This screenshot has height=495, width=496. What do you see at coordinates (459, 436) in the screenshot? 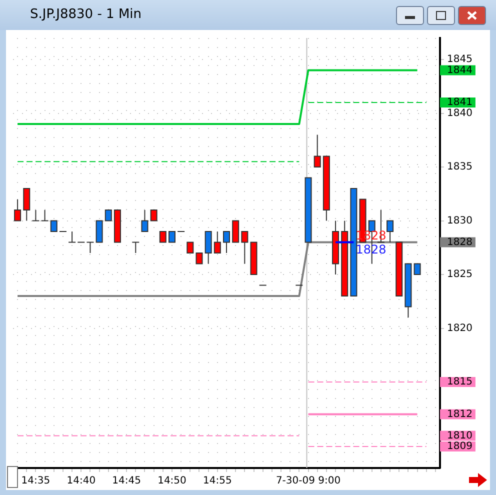
I see `y-tick-label: 1810` at bounding box center [459, 436].